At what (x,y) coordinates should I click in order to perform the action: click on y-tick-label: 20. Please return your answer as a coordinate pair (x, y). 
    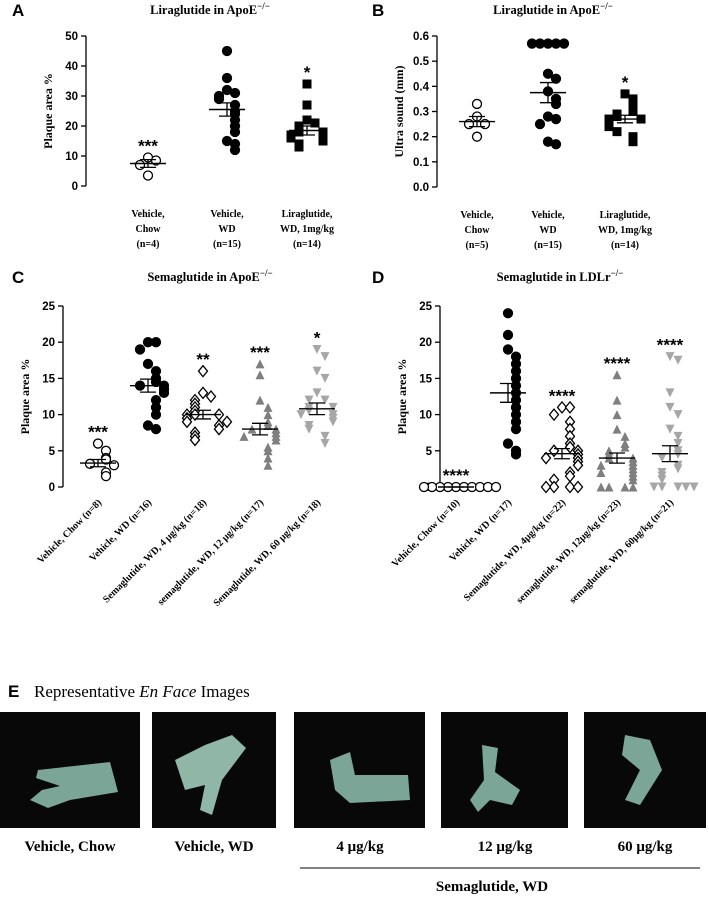
    Looking at the image, I should click on (71, 127).